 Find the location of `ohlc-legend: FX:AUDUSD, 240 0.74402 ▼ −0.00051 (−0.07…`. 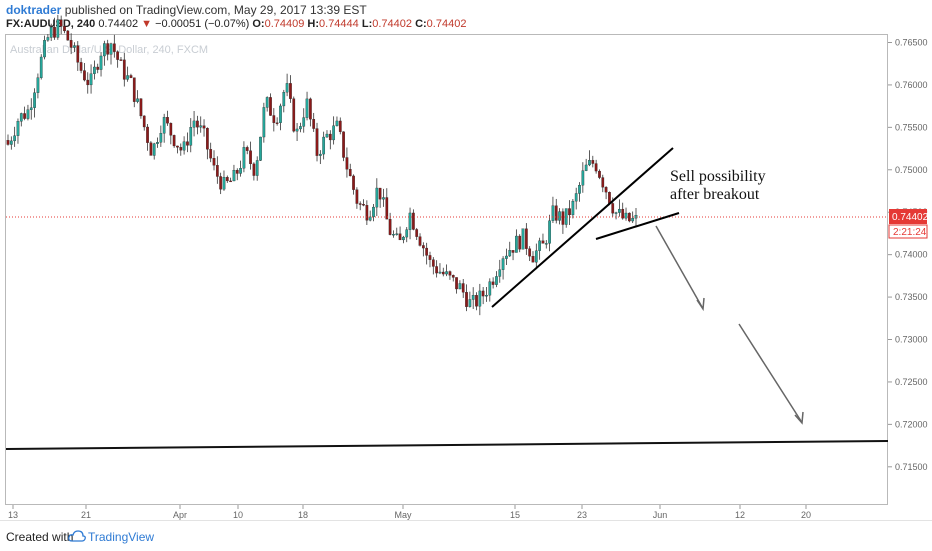

ohlc-legend: FX:AUDUSD, 240 0.74402 ▼ −0.00051 (−0.07… is located at coordinates (236, 24).